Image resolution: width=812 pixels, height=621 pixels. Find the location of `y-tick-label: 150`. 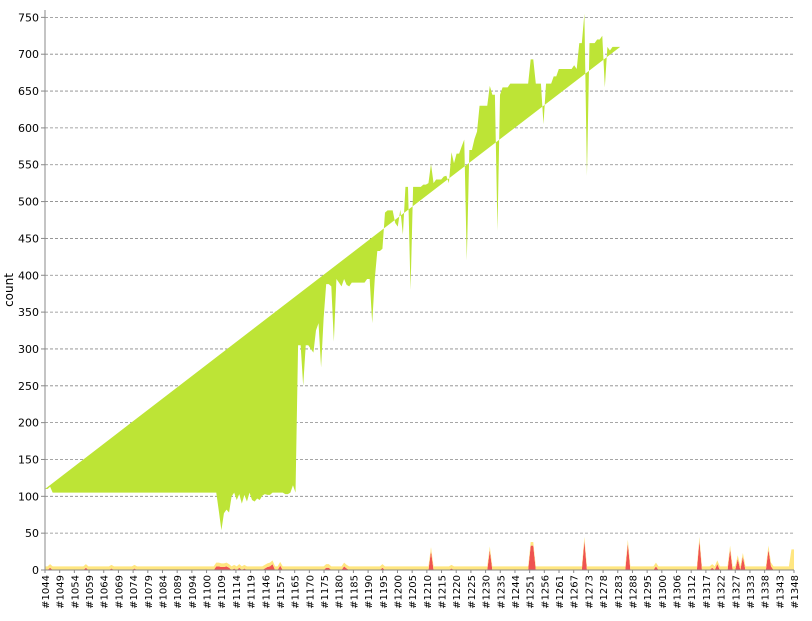

y-tick-label: 150 is located at coordinates (28, 459).